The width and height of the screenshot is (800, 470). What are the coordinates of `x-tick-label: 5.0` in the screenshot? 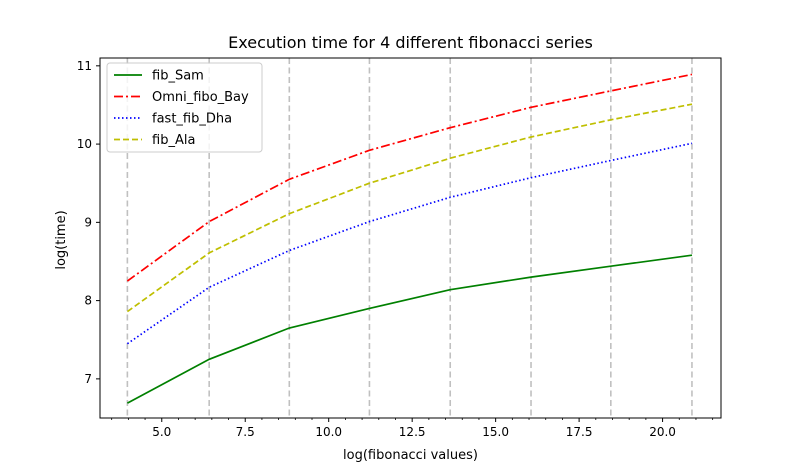 It's located at (161, 432).